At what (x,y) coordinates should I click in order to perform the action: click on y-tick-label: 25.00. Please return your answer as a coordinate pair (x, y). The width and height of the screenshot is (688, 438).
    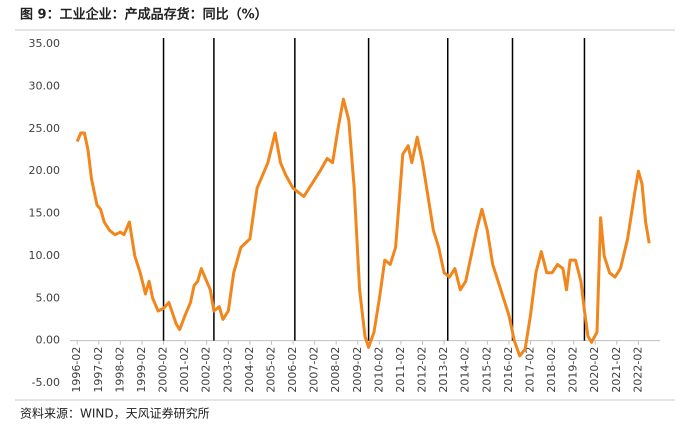
    Looking at the image, I should click on (45, 128).